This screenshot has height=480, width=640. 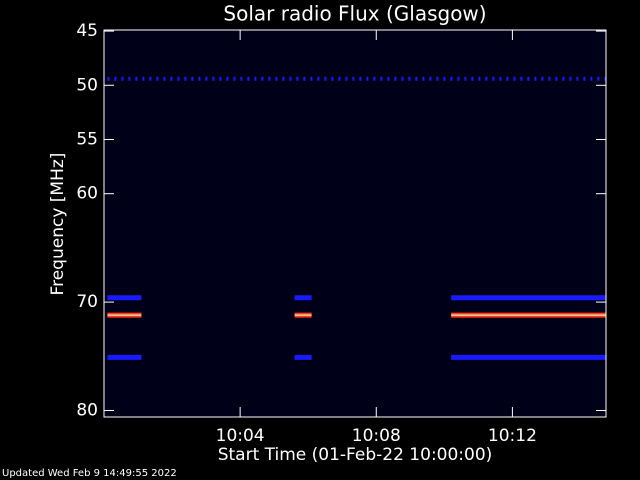 What do you see at coordinates (87, 139) in the screenshot?
I see `y-tick-label: 55` at bounding box center [87, 139].